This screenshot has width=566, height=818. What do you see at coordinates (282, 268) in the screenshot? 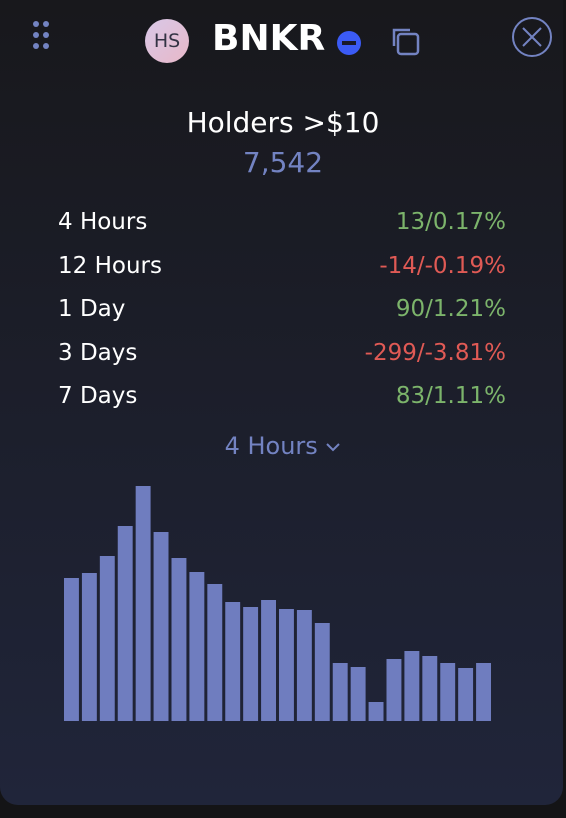
I see `change-row: 12 Hours -14/-0.19%` at bounding box center [282, 268].